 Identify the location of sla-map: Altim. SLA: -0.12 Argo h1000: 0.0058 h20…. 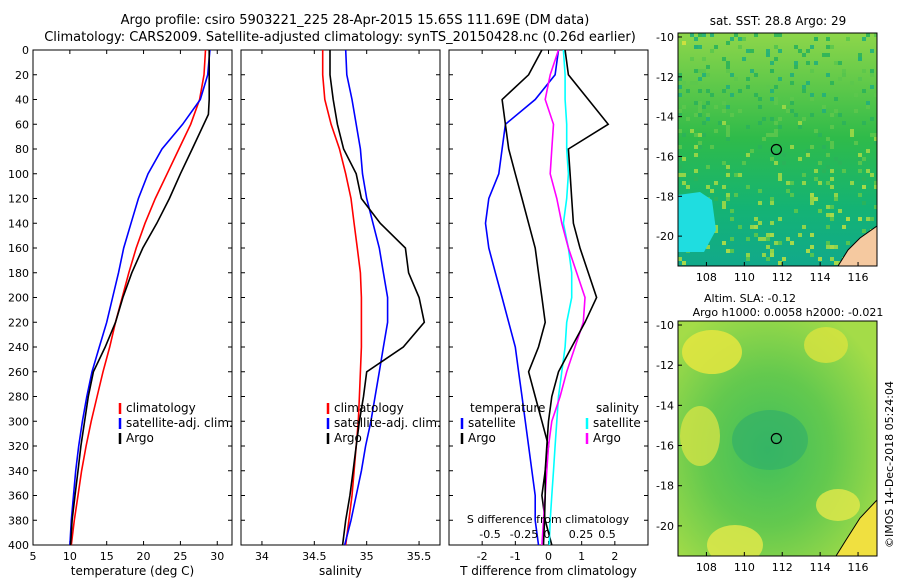
(769, 433).